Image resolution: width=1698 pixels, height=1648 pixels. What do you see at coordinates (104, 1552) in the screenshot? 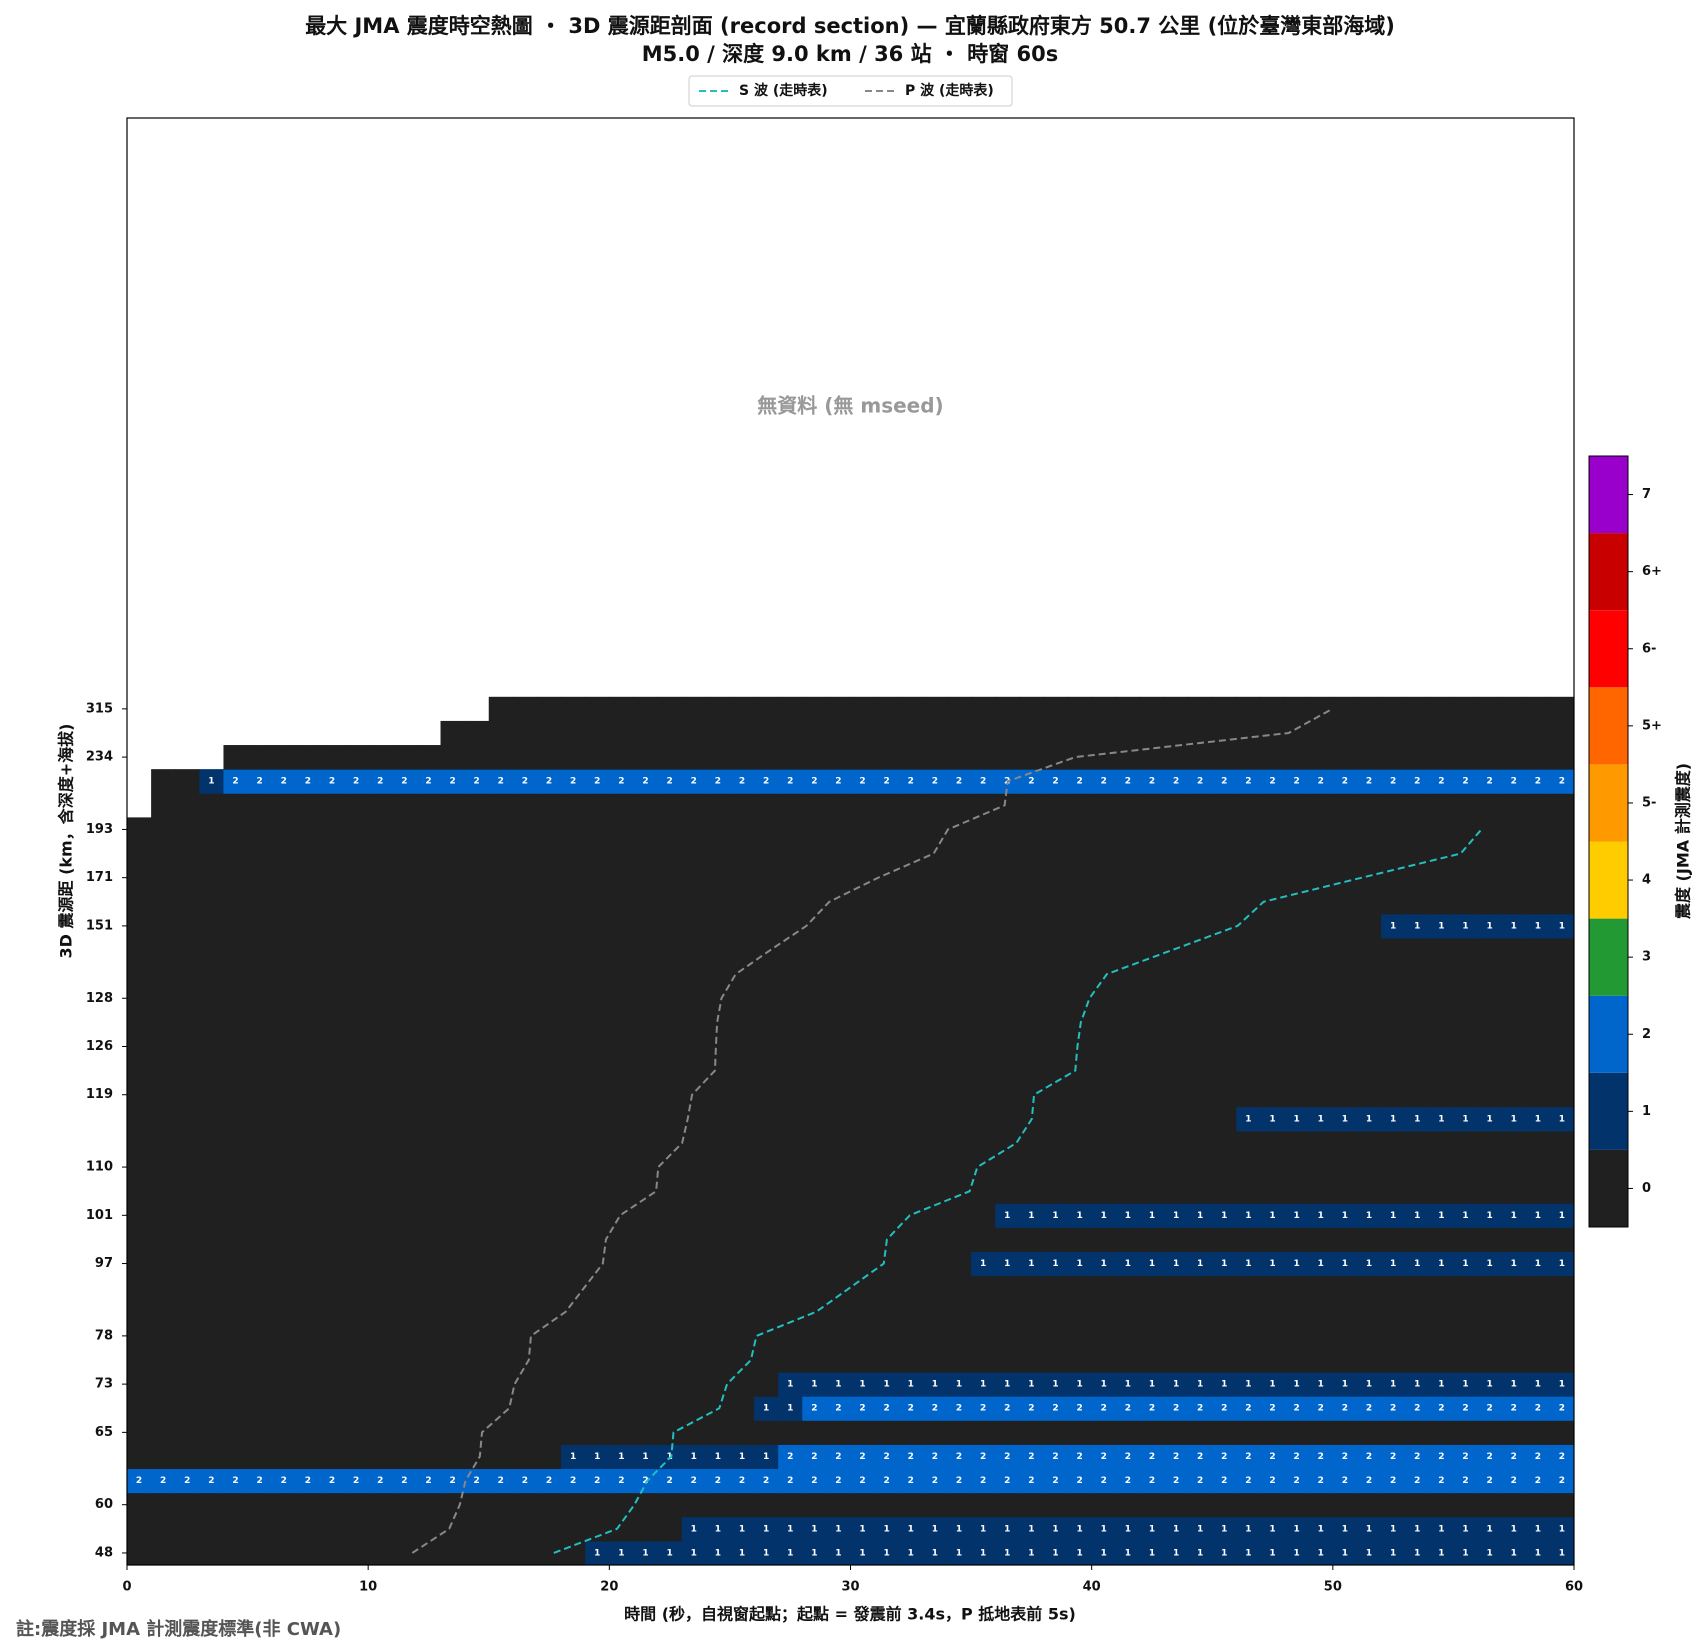
I see `y-tick-label: 48` at bounding box center [104, 1552].